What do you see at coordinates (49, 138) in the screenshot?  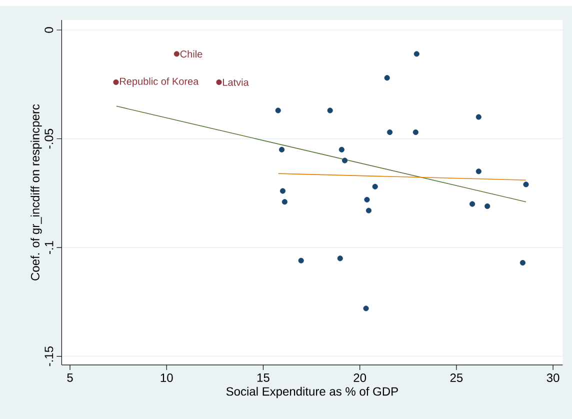 I see `y-tick-label: -.05` at bounding box center [49, 138].